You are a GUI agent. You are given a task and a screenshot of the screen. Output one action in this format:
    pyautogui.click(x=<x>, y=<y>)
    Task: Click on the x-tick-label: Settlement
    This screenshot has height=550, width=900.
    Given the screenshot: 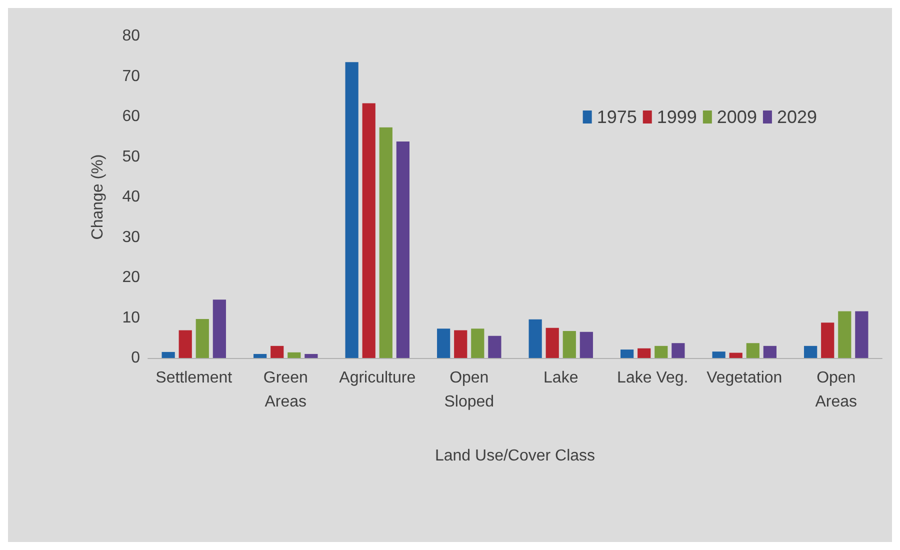 What is the action you would take?
    pyautogui.click(x=194, y=378)
    